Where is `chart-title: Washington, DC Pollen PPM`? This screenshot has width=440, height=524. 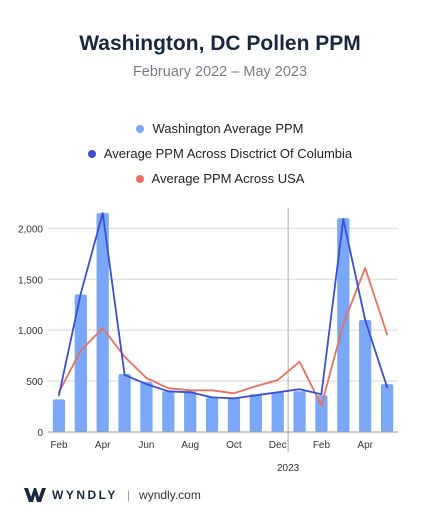
chart-title: Washington, DC Pollen PPM is located at coordinates (220, 43).